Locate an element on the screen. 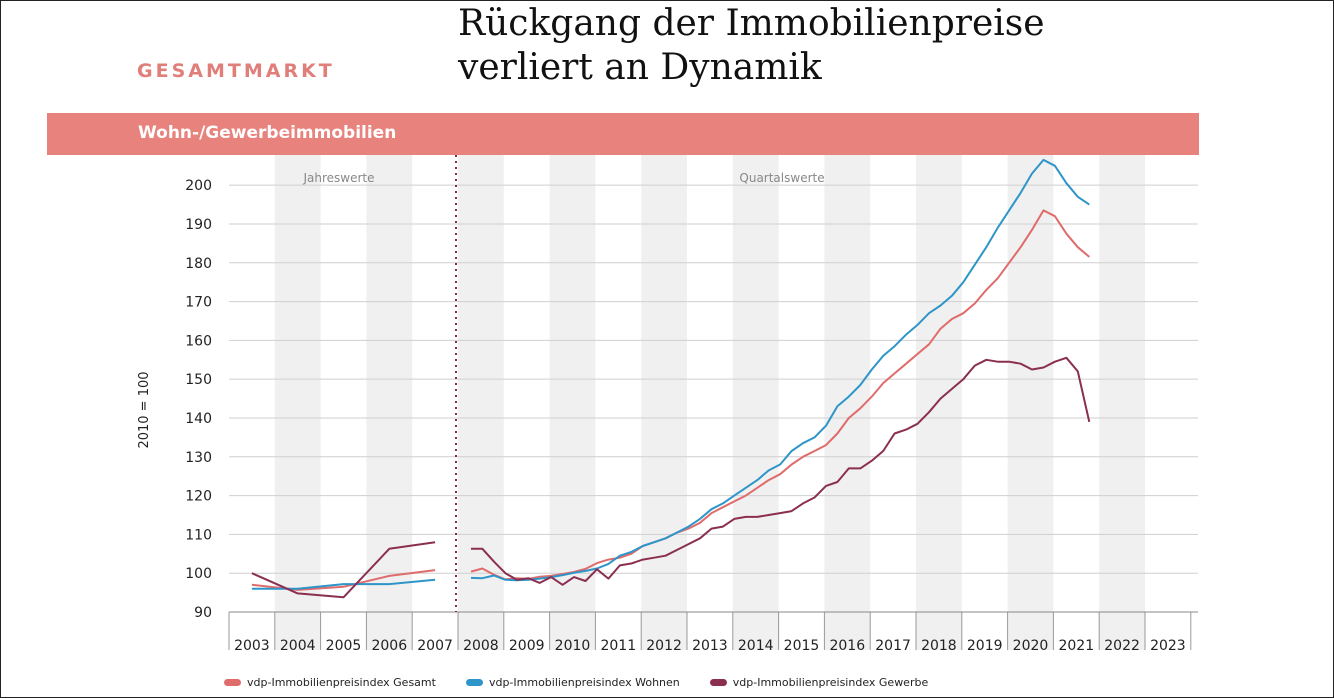 The height and width of the screenshot is (698, 1334). legend-item-wohnen: vdp-Immobilienpreisindex Wohnen is located at coordinates (572, 682).